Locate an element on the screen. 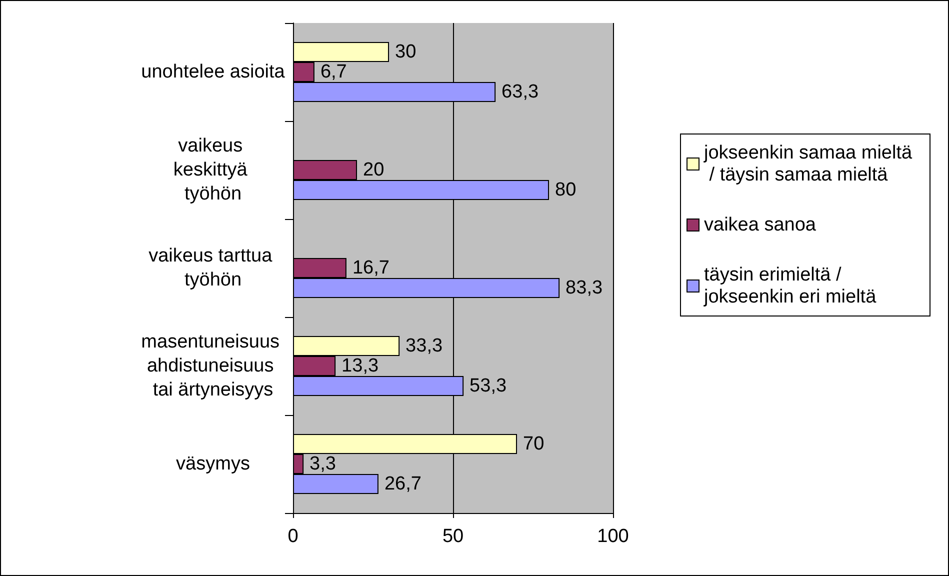 This screenshot has height=576, width=949. legend-label: vaikea sanoa is located at coordinates (760, 225).